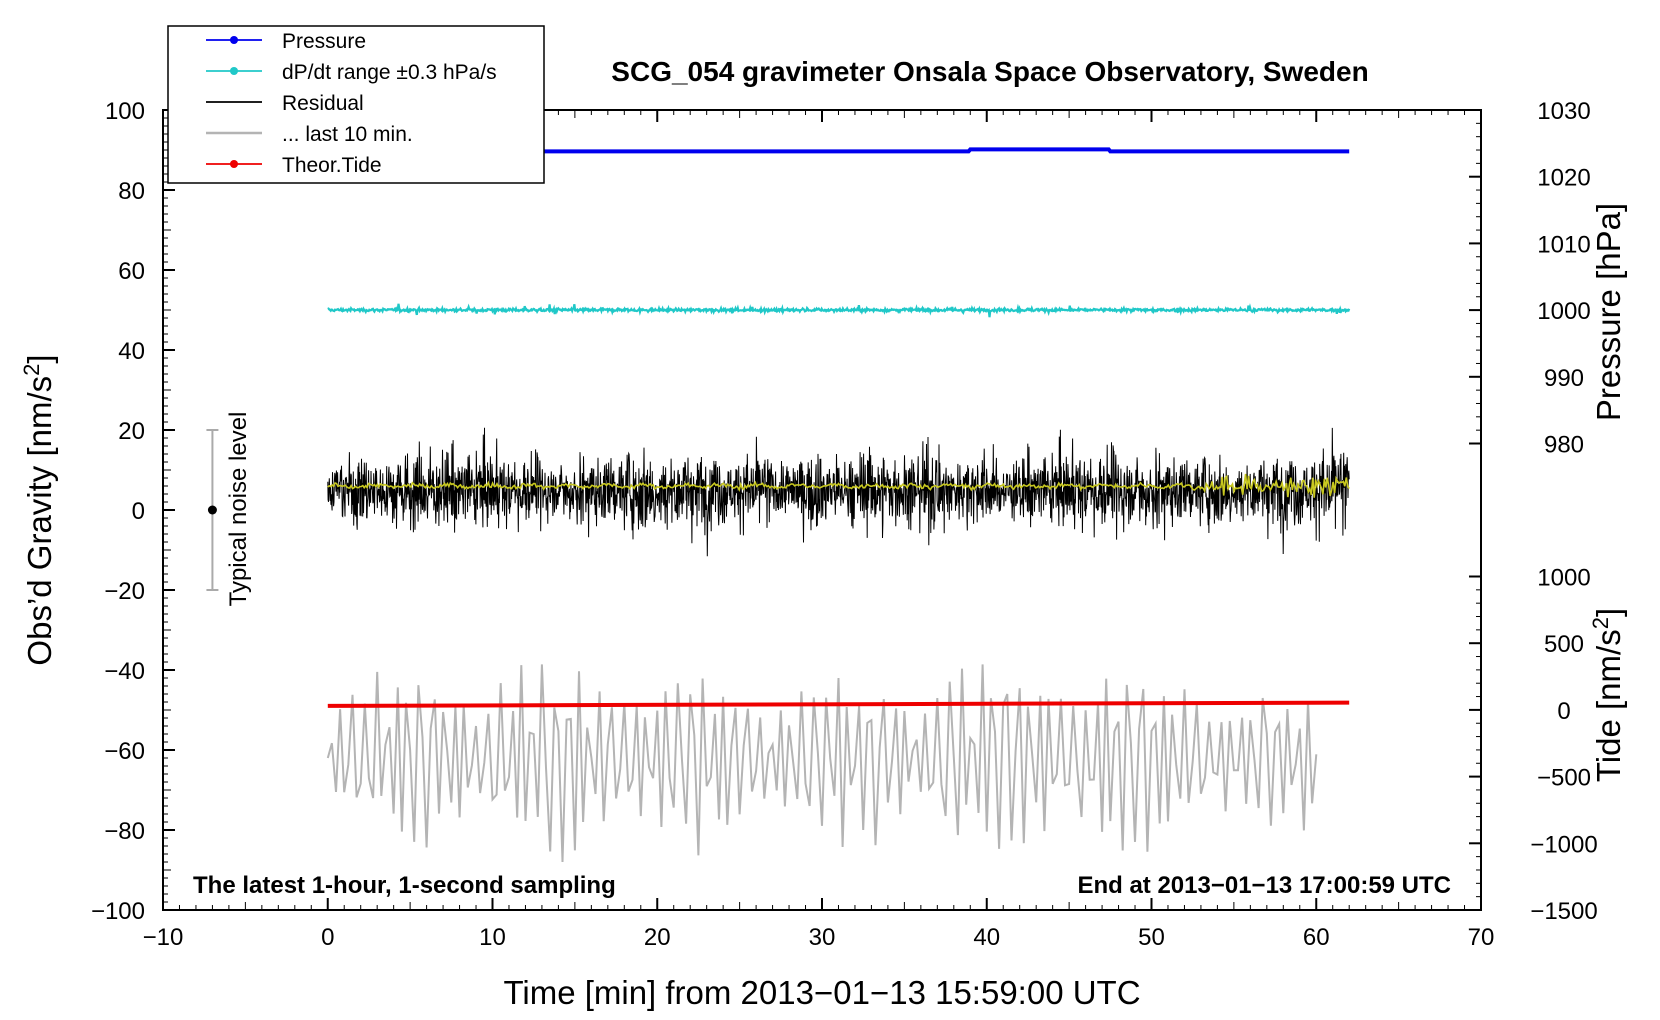 The height and width of the screenshot is (1020, 1660). I want to click on series-smoothed-line, so click(838, 485).